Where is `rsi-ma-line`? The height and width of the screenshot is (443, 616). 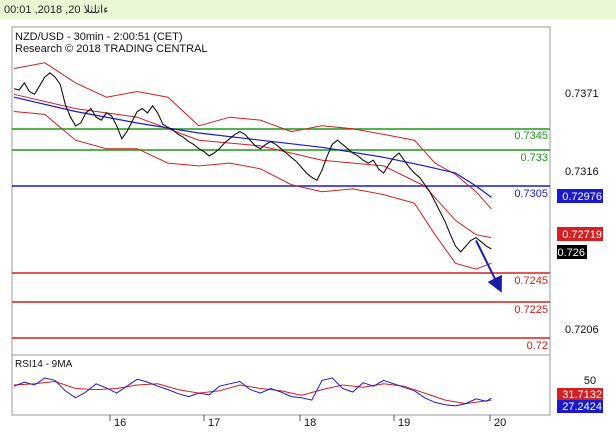 rsi-ma-line is located at coordinates (252, 392).